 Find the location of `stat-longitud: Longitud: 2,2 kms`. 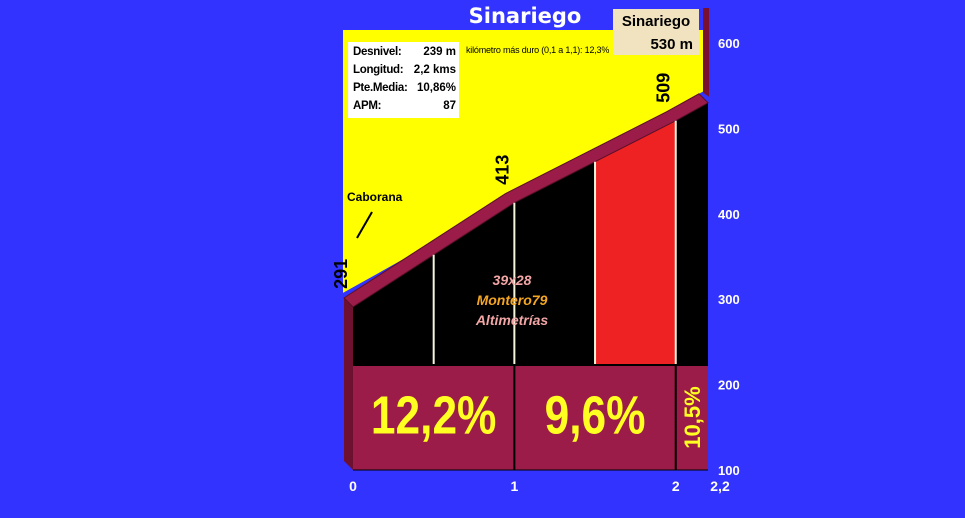

stat-longitud: Longitud: 2,2 kms is located at coordinates (404, 70).